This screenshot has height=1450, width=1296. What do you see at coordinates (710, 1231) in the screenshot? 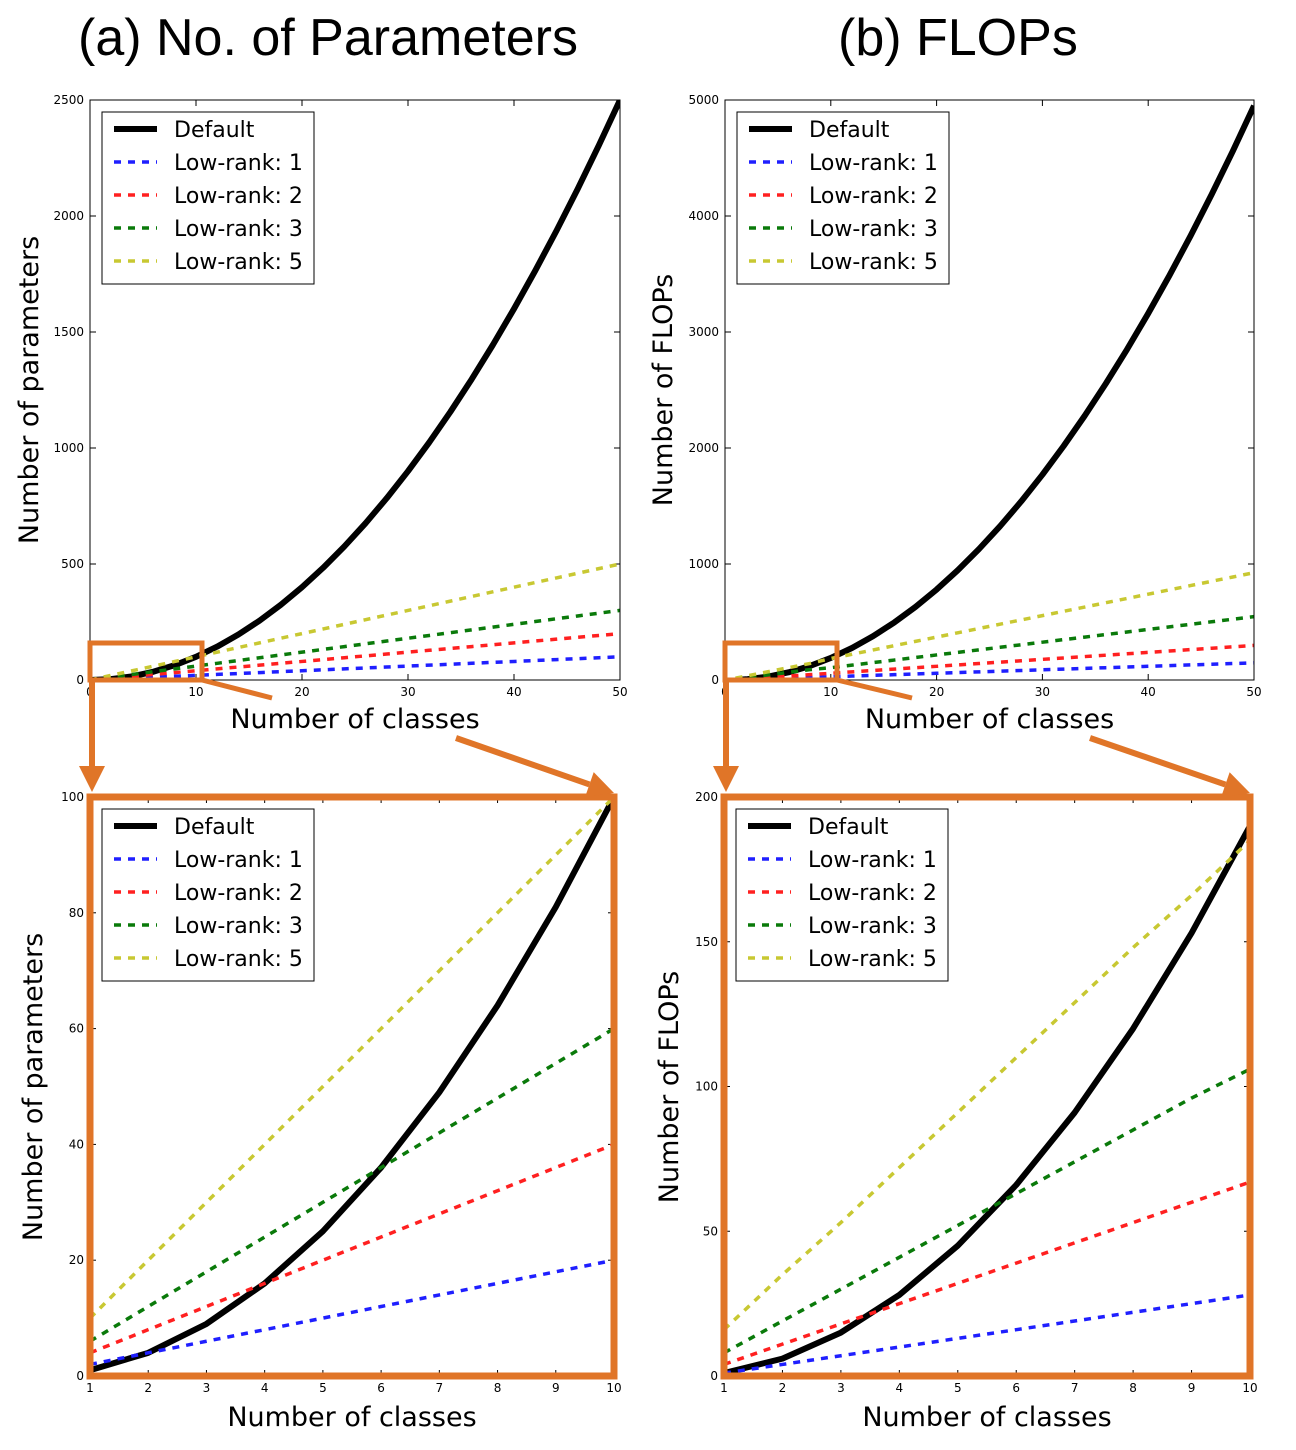
I see `y-tick-label: 50` at bounding box center [710, 1231].